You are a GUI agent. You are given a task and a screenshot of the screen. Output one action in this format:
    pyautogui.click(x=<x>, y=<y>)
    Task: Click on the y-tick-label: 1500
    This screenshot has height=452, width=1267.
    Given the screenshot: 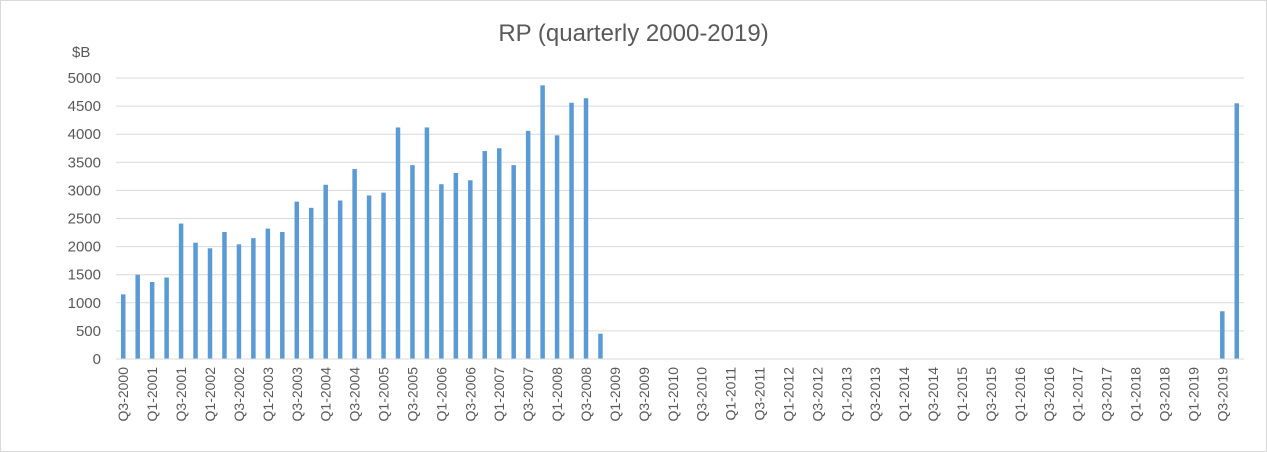 What is the action you would take?
    pyautogui.click(x=84, y=275)
    